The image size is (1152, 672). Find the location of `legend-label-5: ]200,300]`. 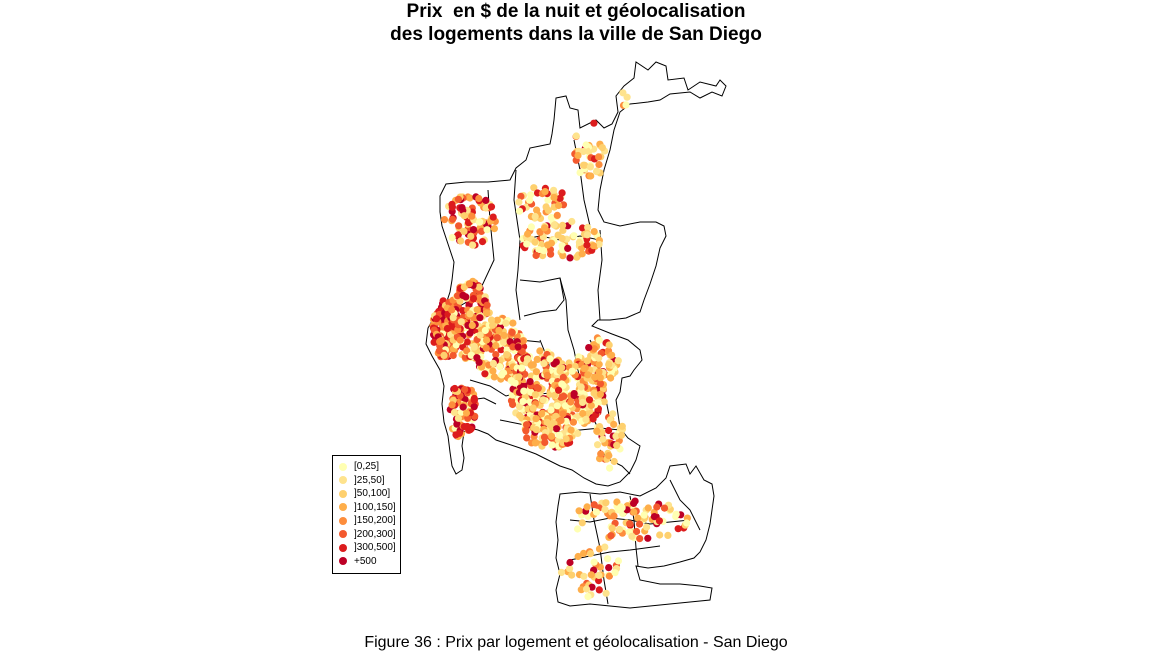

legend-label-5: ]200,300] is located at coordinates (375, 534).